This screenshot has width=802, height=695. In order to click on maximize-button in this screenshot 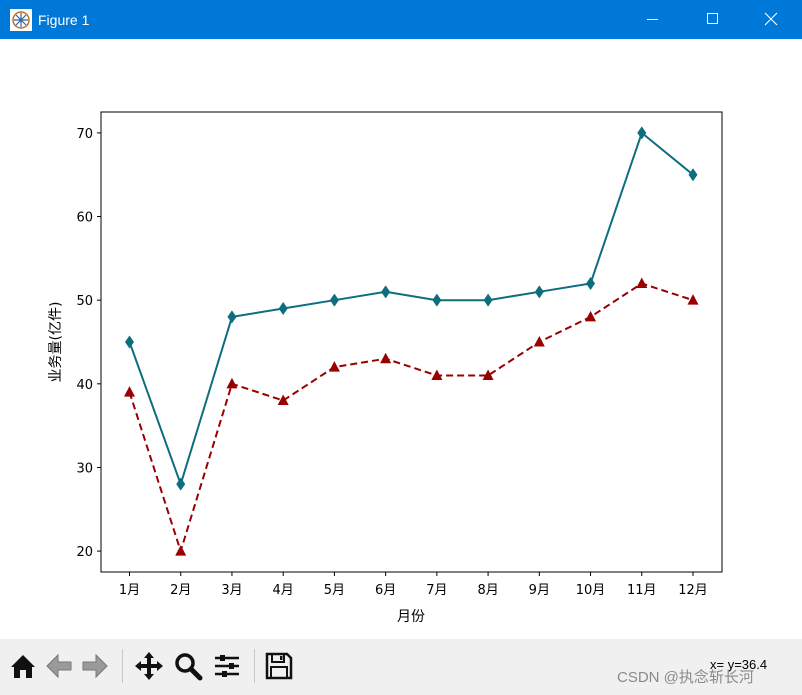, I will do `click(713, 19)`.